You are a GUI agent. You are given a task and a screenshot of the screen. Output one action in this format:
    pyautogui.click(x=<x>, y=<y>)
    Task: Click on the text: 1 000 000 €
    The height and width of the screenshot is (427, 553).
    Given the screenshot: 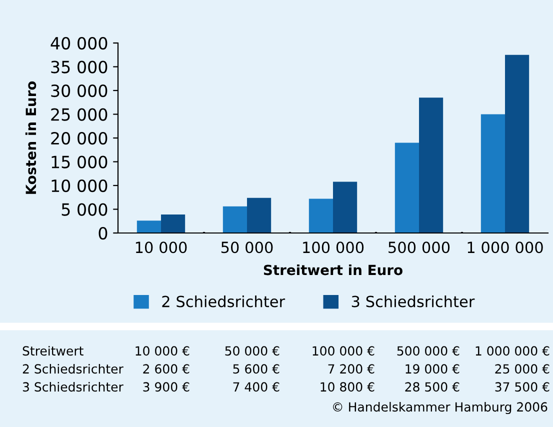 What is the action you would take?
    pyautogui.click(x=513, y=351)
    